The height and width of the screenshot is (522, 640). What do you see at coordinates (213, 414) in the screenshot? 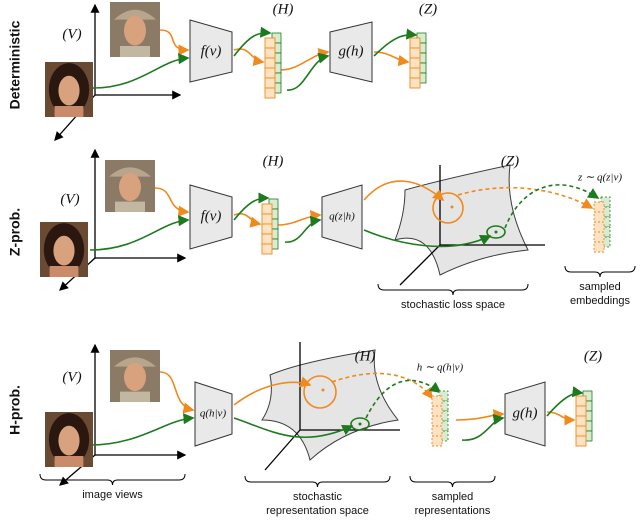
I see `encoder-label: q(h|v)` at bounding box center [213, 414].